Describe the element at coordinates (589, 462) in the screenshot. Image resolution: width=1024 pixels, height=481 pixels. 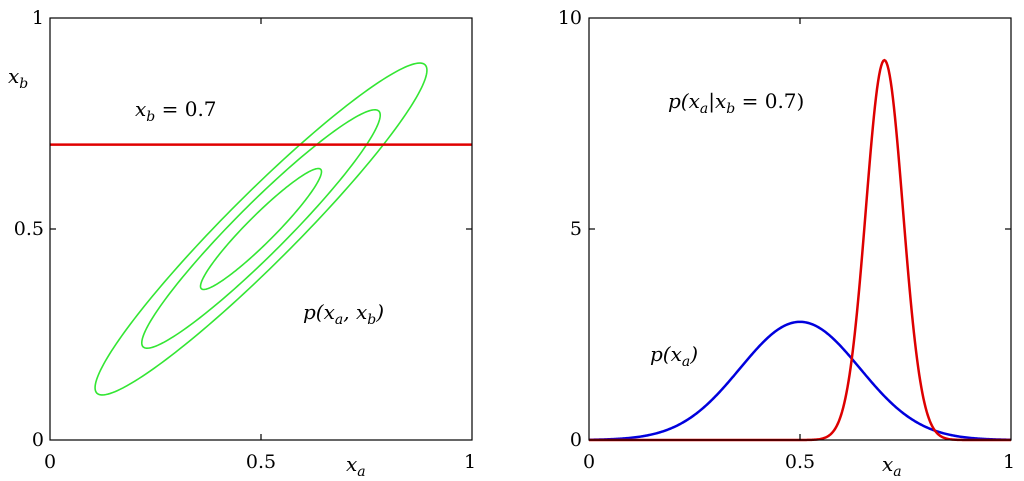
I see `right-xtick-label-0: 0` at that location.